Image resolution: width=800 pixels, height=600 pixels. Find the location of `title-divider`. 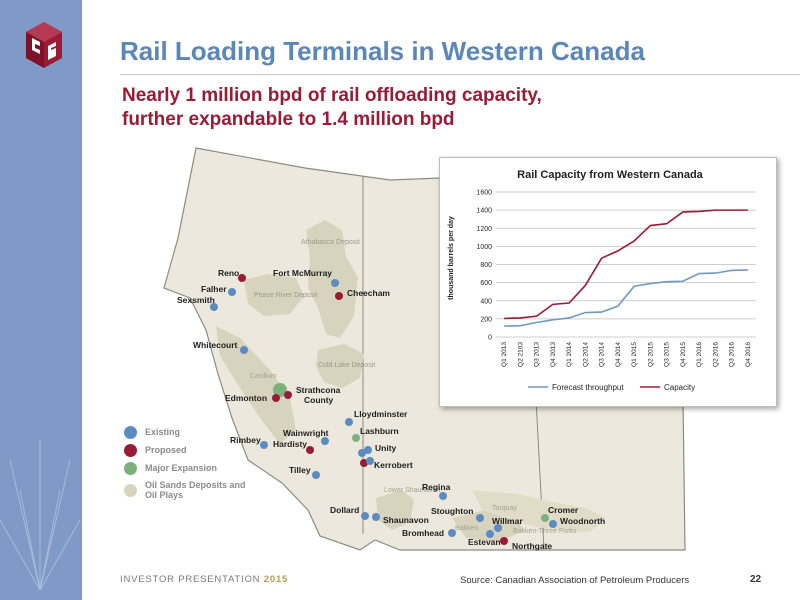

title-divider is located at coordinates (460, 74).